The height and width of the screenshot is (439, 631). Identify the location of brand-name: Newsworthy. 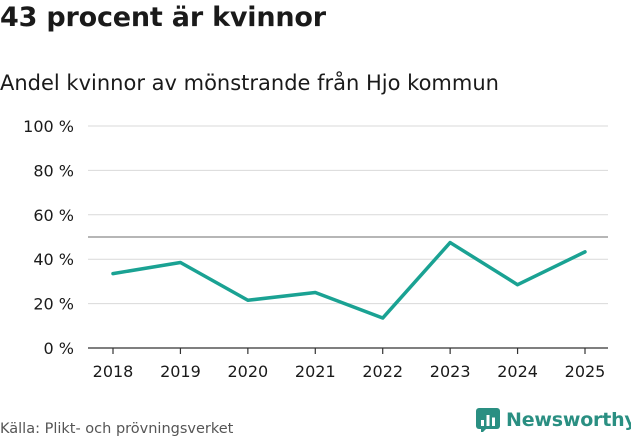
(568, 420).